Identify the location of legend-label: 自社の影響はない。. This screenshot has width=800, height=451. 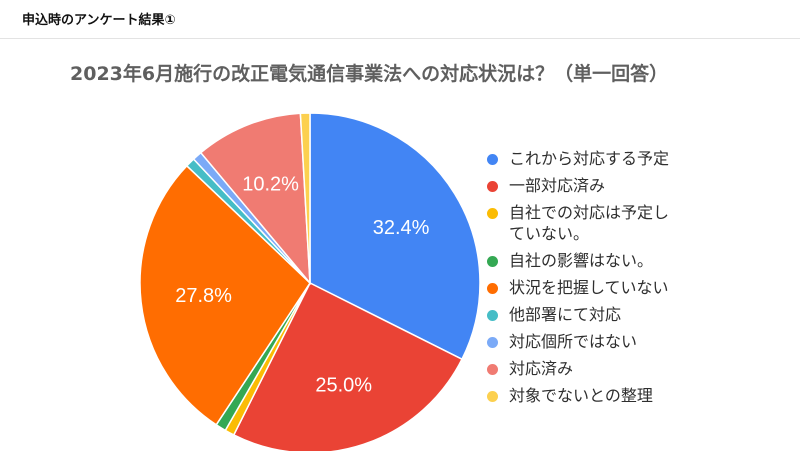
(581, 260).